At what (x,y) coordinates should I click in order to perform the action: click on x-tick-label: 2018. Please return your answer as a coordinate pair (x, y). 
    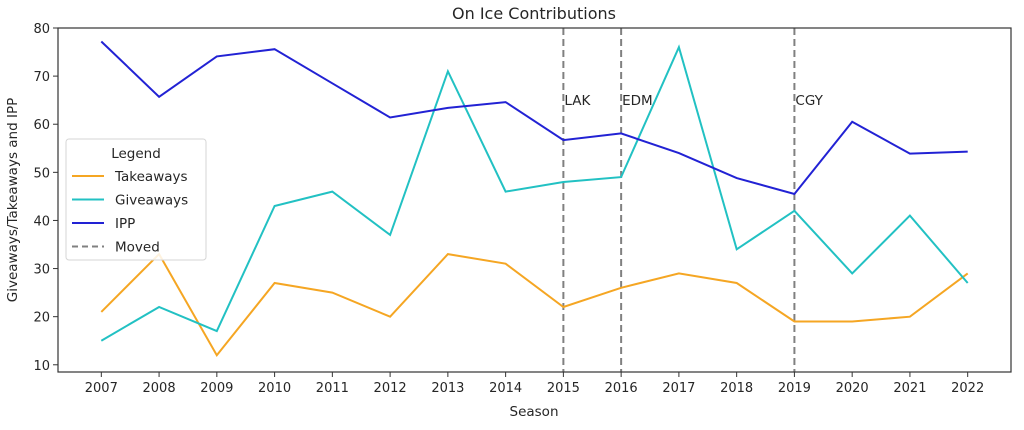
    Looking at the image, I should click on (736, 388).